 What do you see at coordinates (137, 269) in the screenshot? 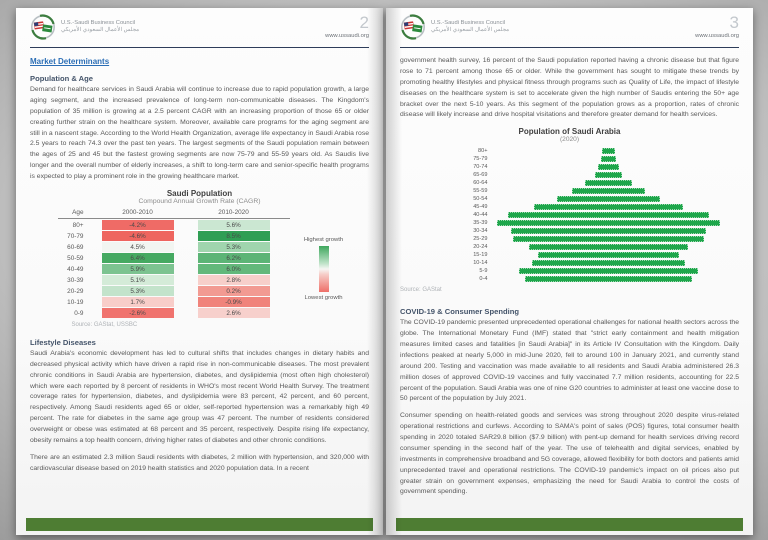
I see `heatmap-cell: 5.9%` at bounding box center [137, 269].